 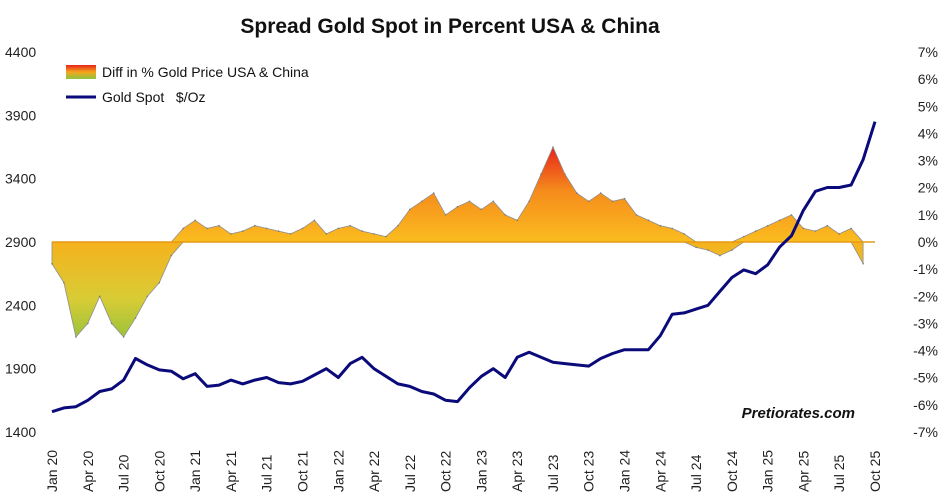 I want to click on left-tick-label: 3900, so click(x=20, y=115).